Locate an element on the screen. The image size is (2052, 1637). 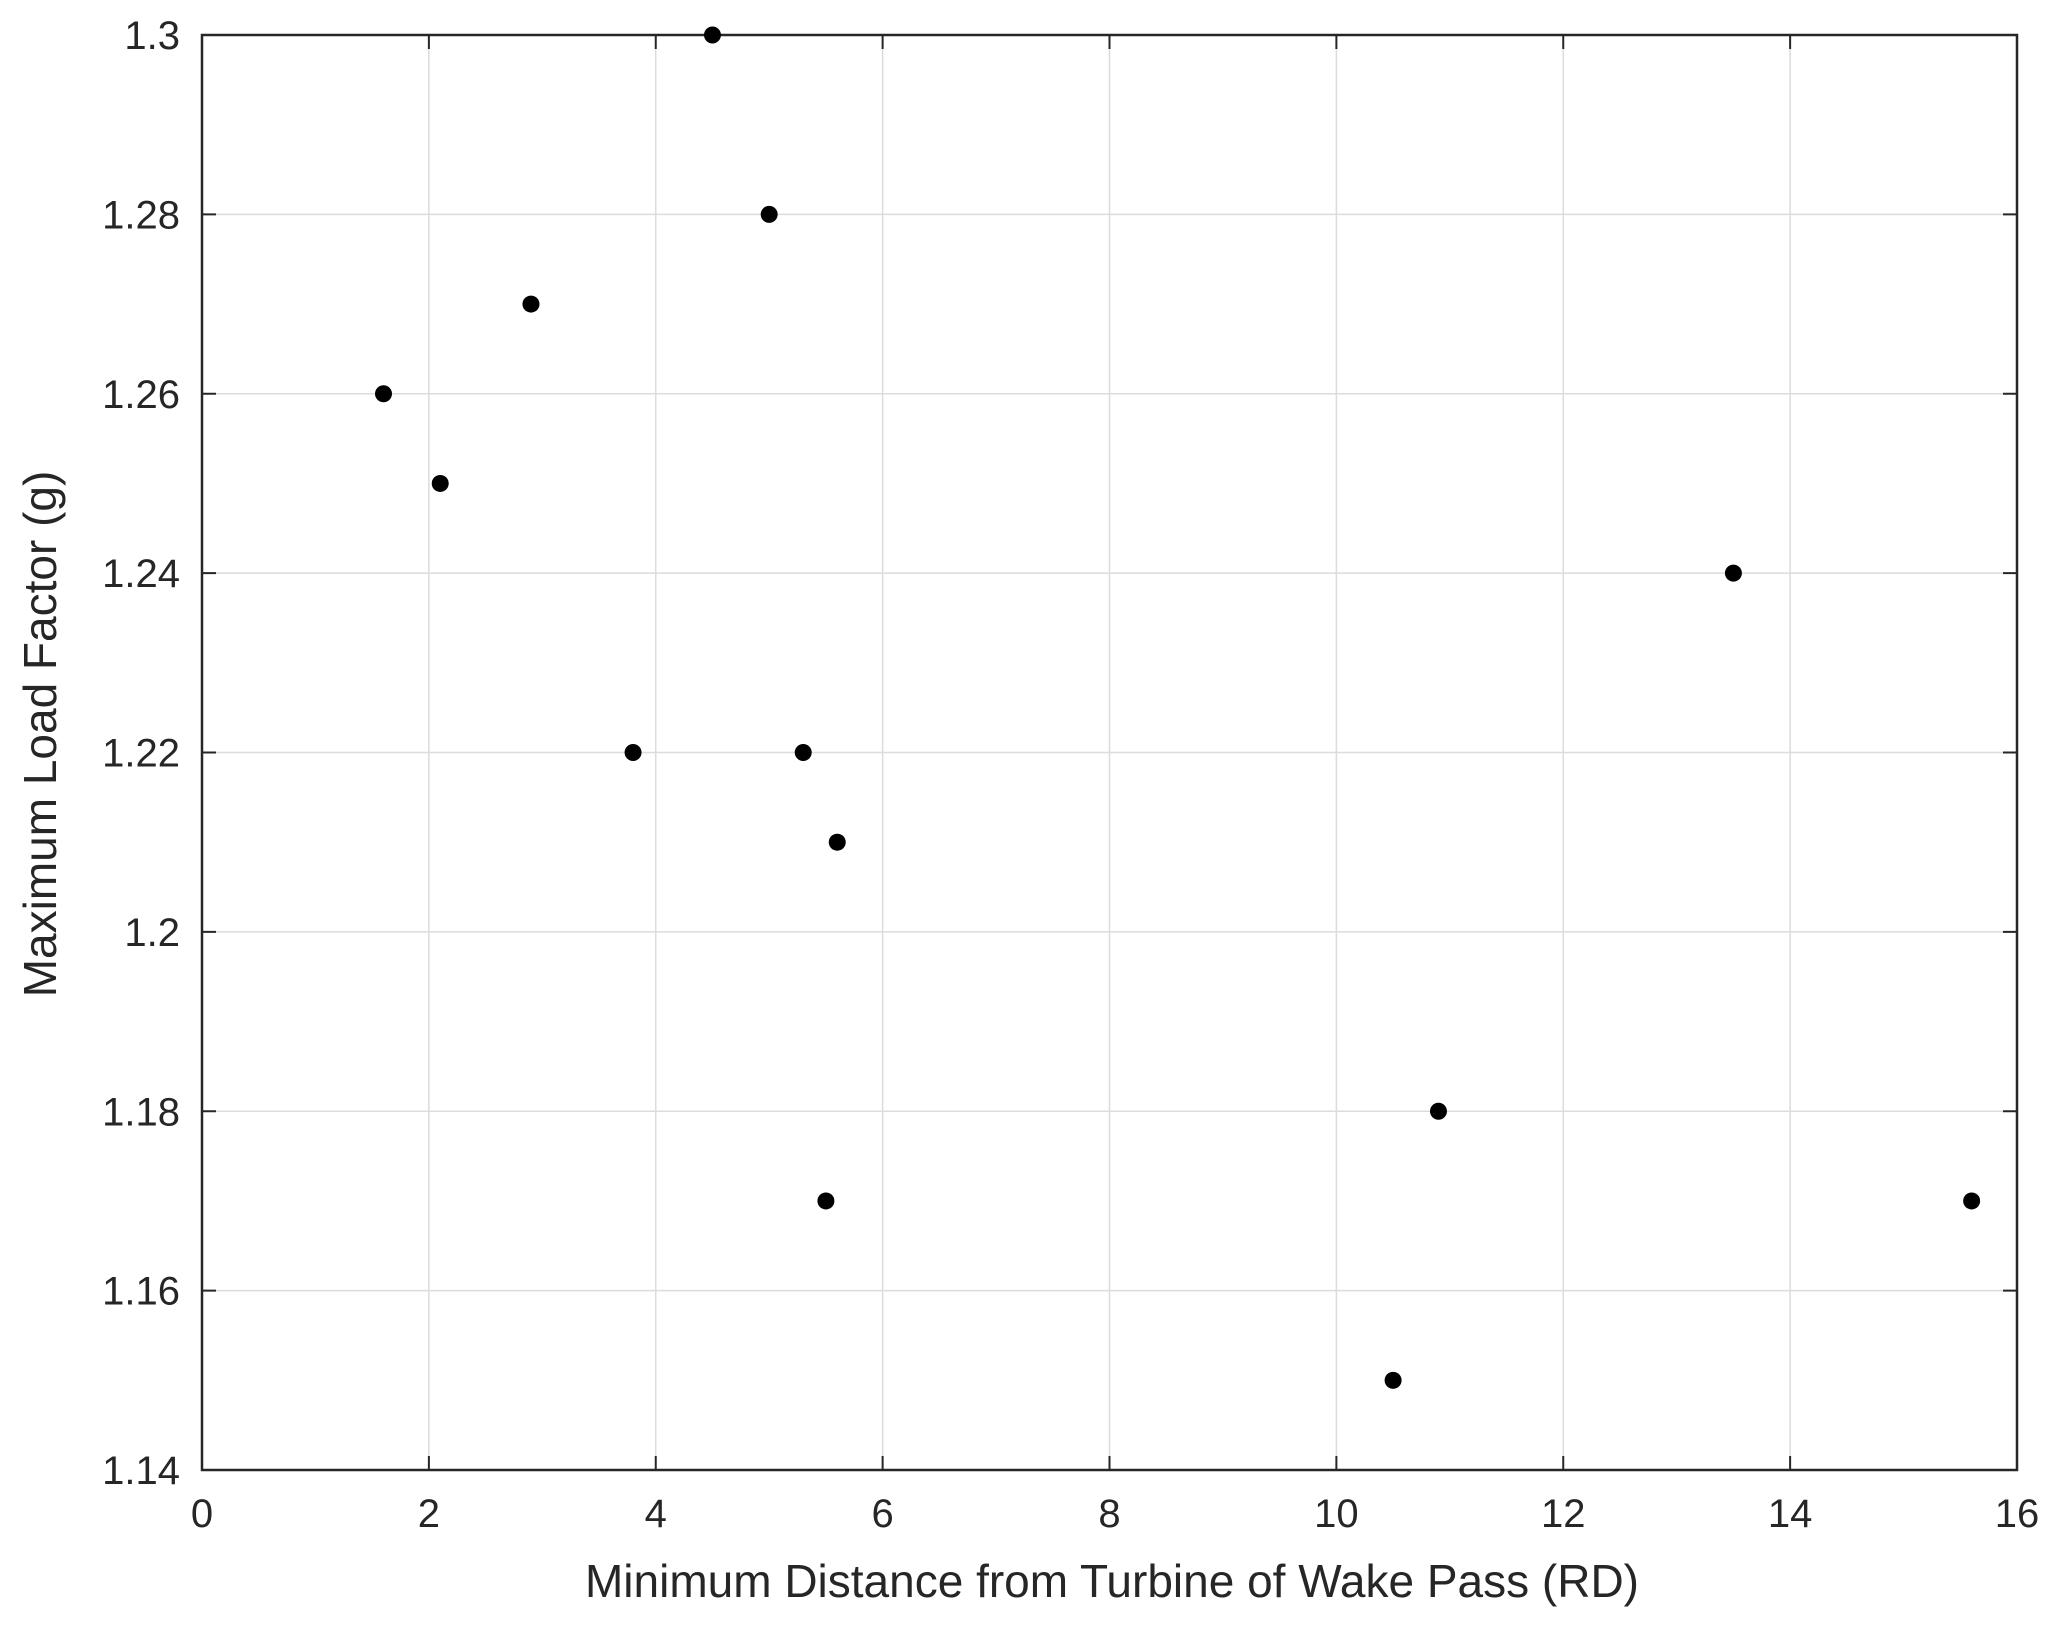
y-tick-label: 1.26 is located at coordinates (141, 395).